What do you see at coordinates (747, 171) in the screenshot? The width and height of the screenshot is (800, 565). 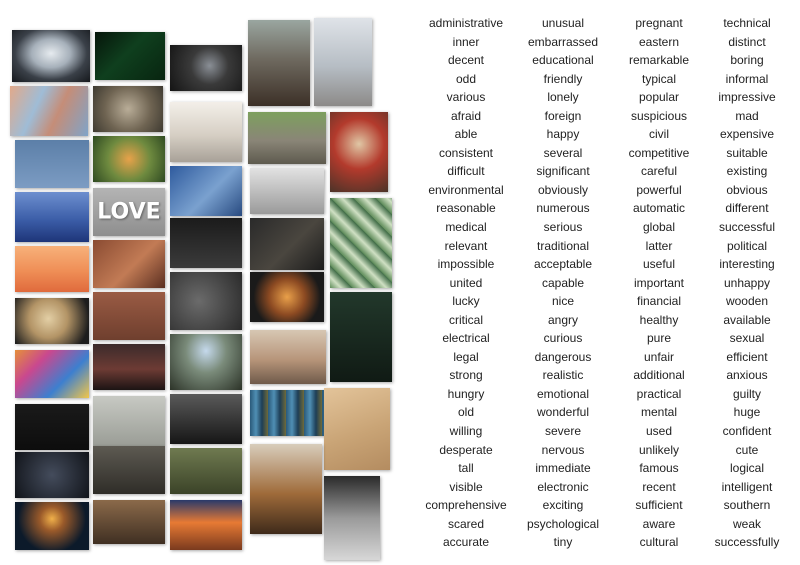 I see `word-item: existing` at bounding box center [747, 171].